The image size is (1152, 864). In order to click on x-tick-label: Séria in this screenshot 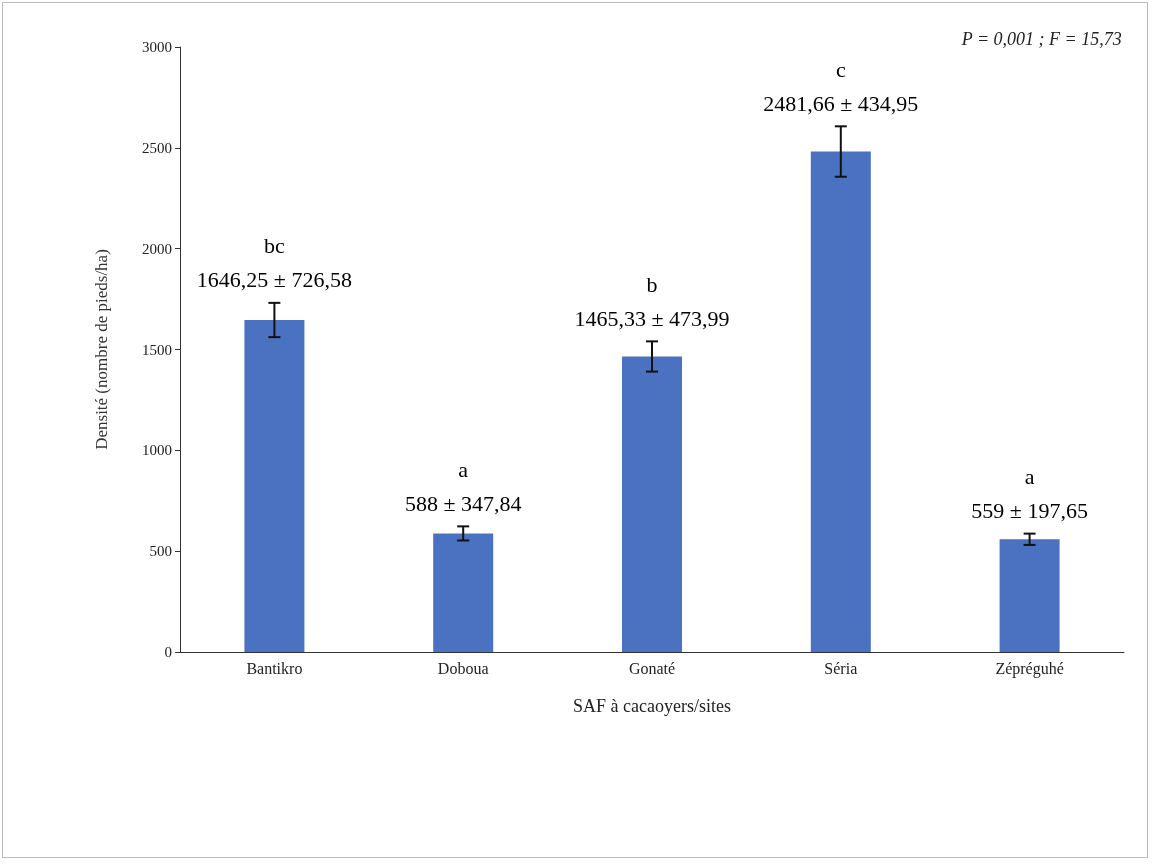, I will do `click(841, 668)`.